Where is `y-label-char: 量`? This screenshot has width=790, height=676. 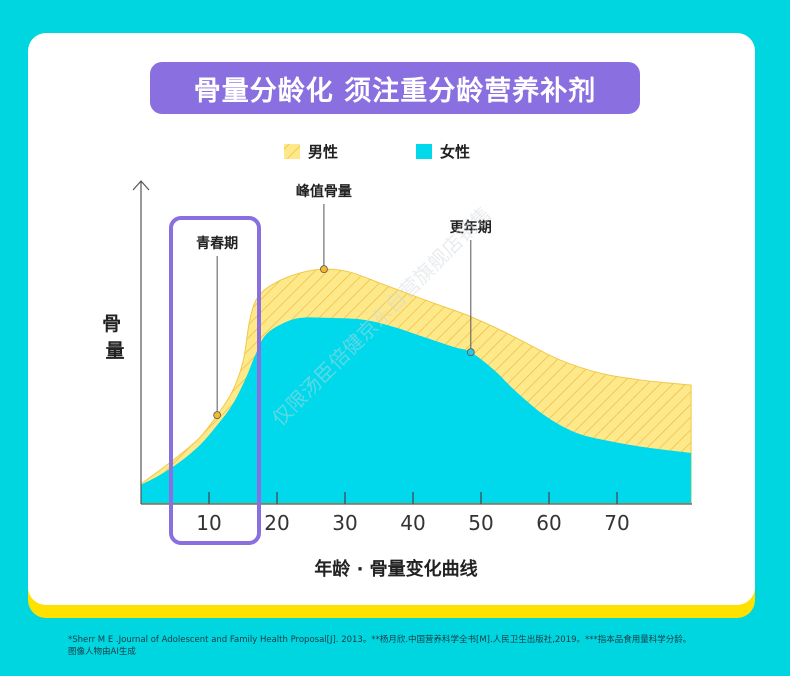
y-label-char: 量 is located at coordinates (114, 351).